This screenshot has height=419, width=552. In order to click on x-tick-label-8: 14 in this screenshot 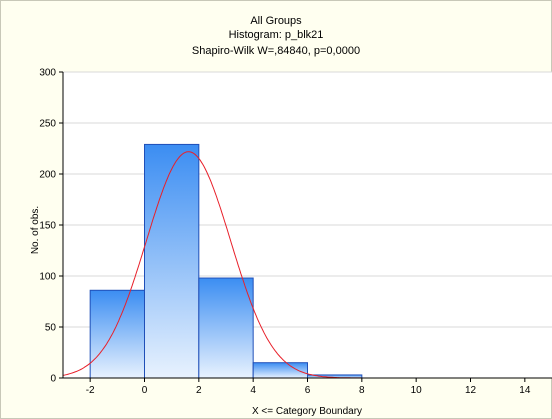, I will do `click(525, 390)`.